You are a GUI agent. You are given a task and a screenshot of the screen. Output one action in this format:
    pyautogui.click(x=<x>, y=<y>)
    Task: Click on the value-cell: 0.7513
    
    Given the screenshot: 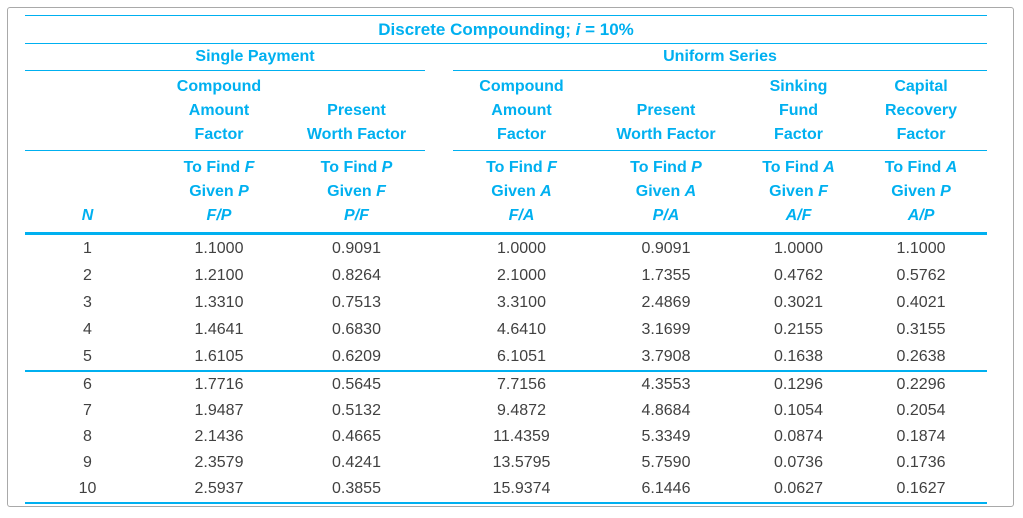 What is the action you would take?
    pyautogui.click(x=356, y=302)
    